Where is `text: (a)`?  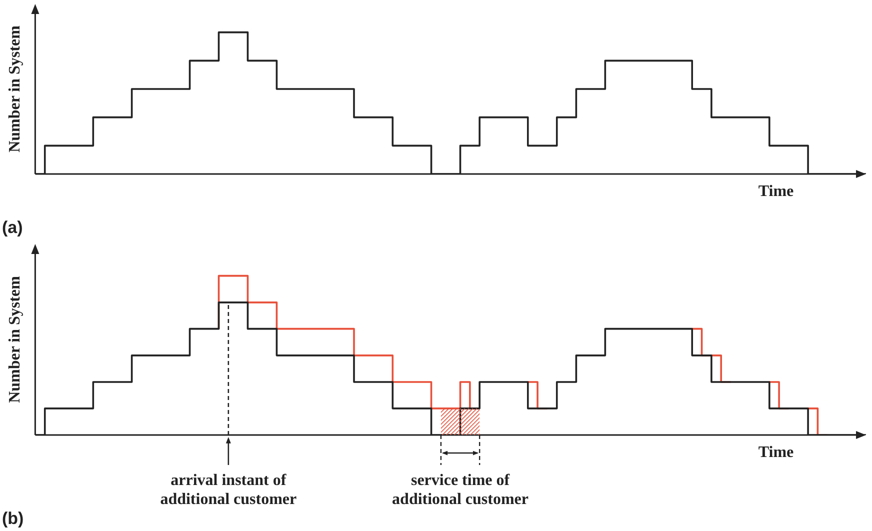
text: (a) is located at coordinates (12, 228).